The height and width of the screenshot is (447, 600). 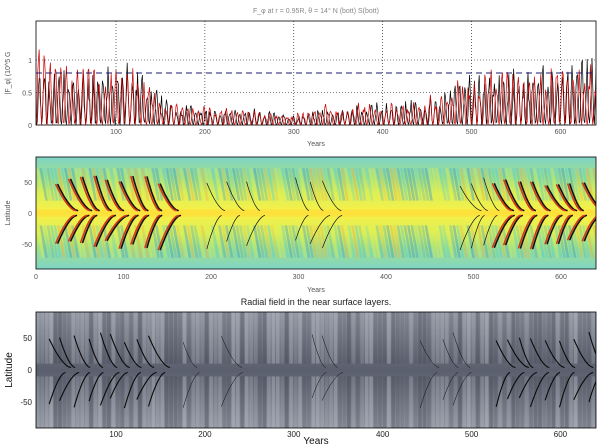 What do you see at coordinates (561, 434) in the screenshot?
I see `panel-3-xtick-label: 600` at bounding box center [561, 434].